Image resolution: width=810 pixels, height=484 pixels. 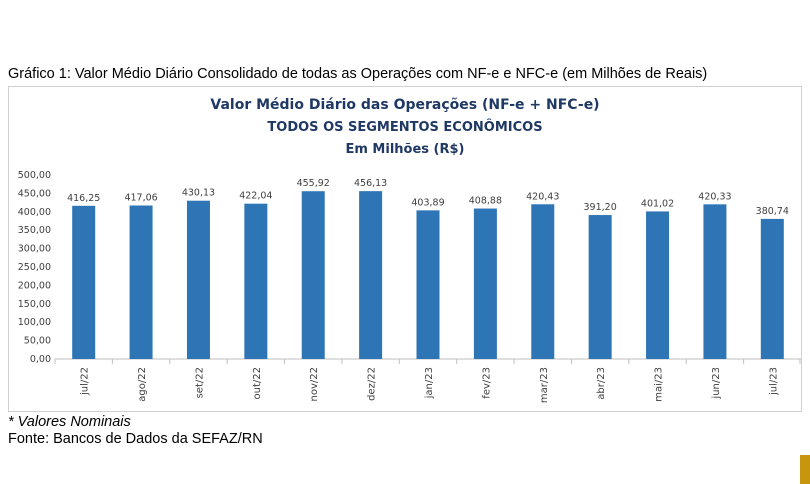 I want to click on y-tick-label: 350,00, so click(x=34, y=230).